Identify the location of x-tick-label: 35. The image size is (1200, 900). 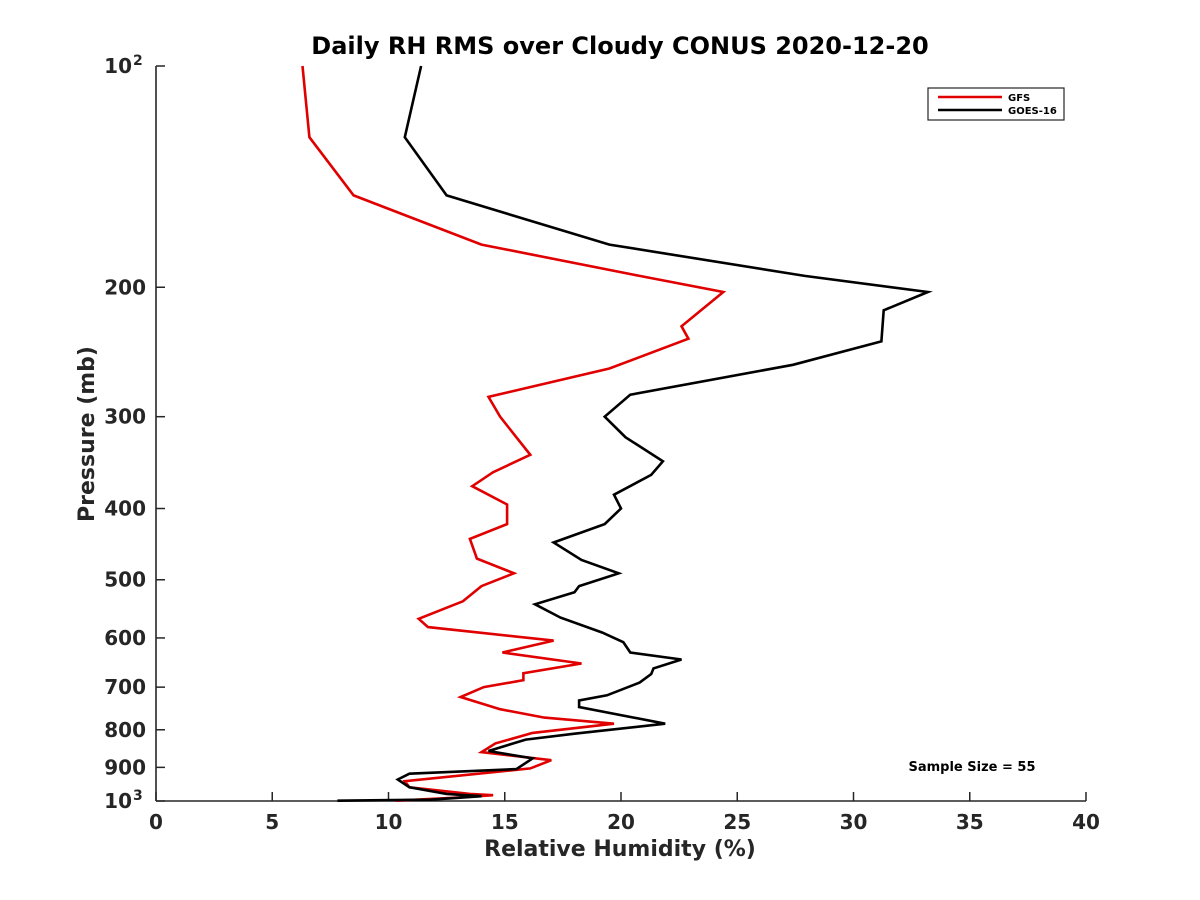
(970, 822).